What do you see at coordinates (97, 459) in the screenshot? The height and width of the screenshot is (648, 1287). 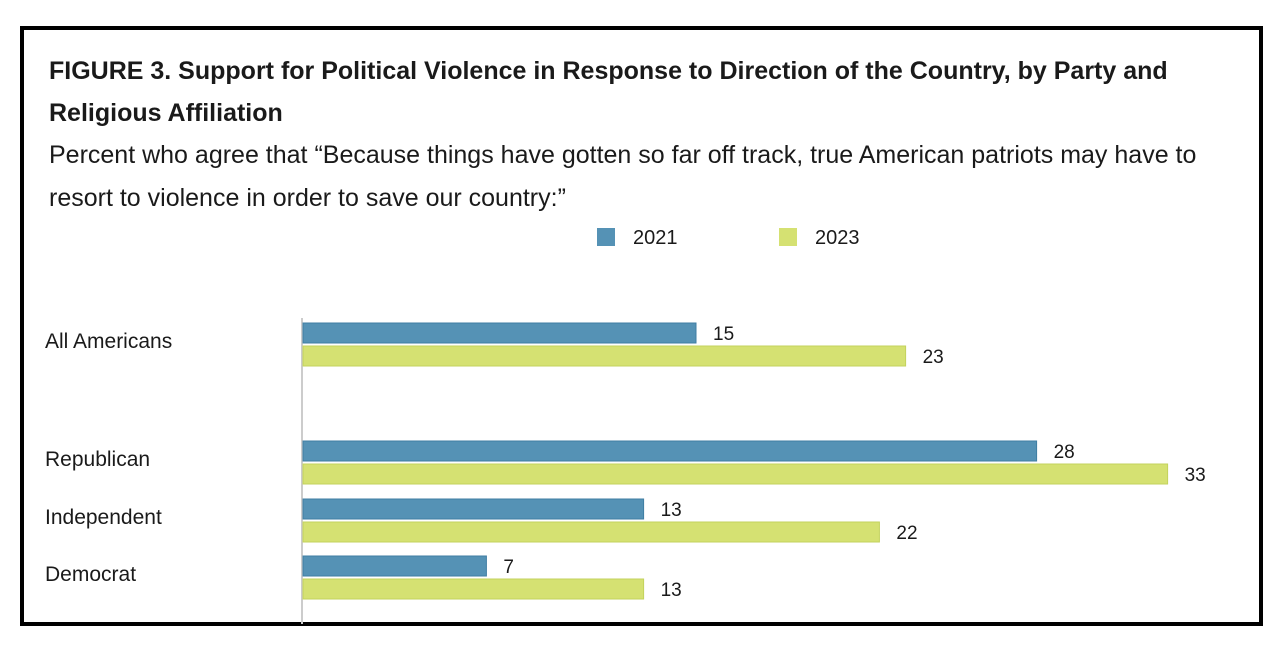 I see `category-label-republican: Republican` at bounding box center [97, 459].